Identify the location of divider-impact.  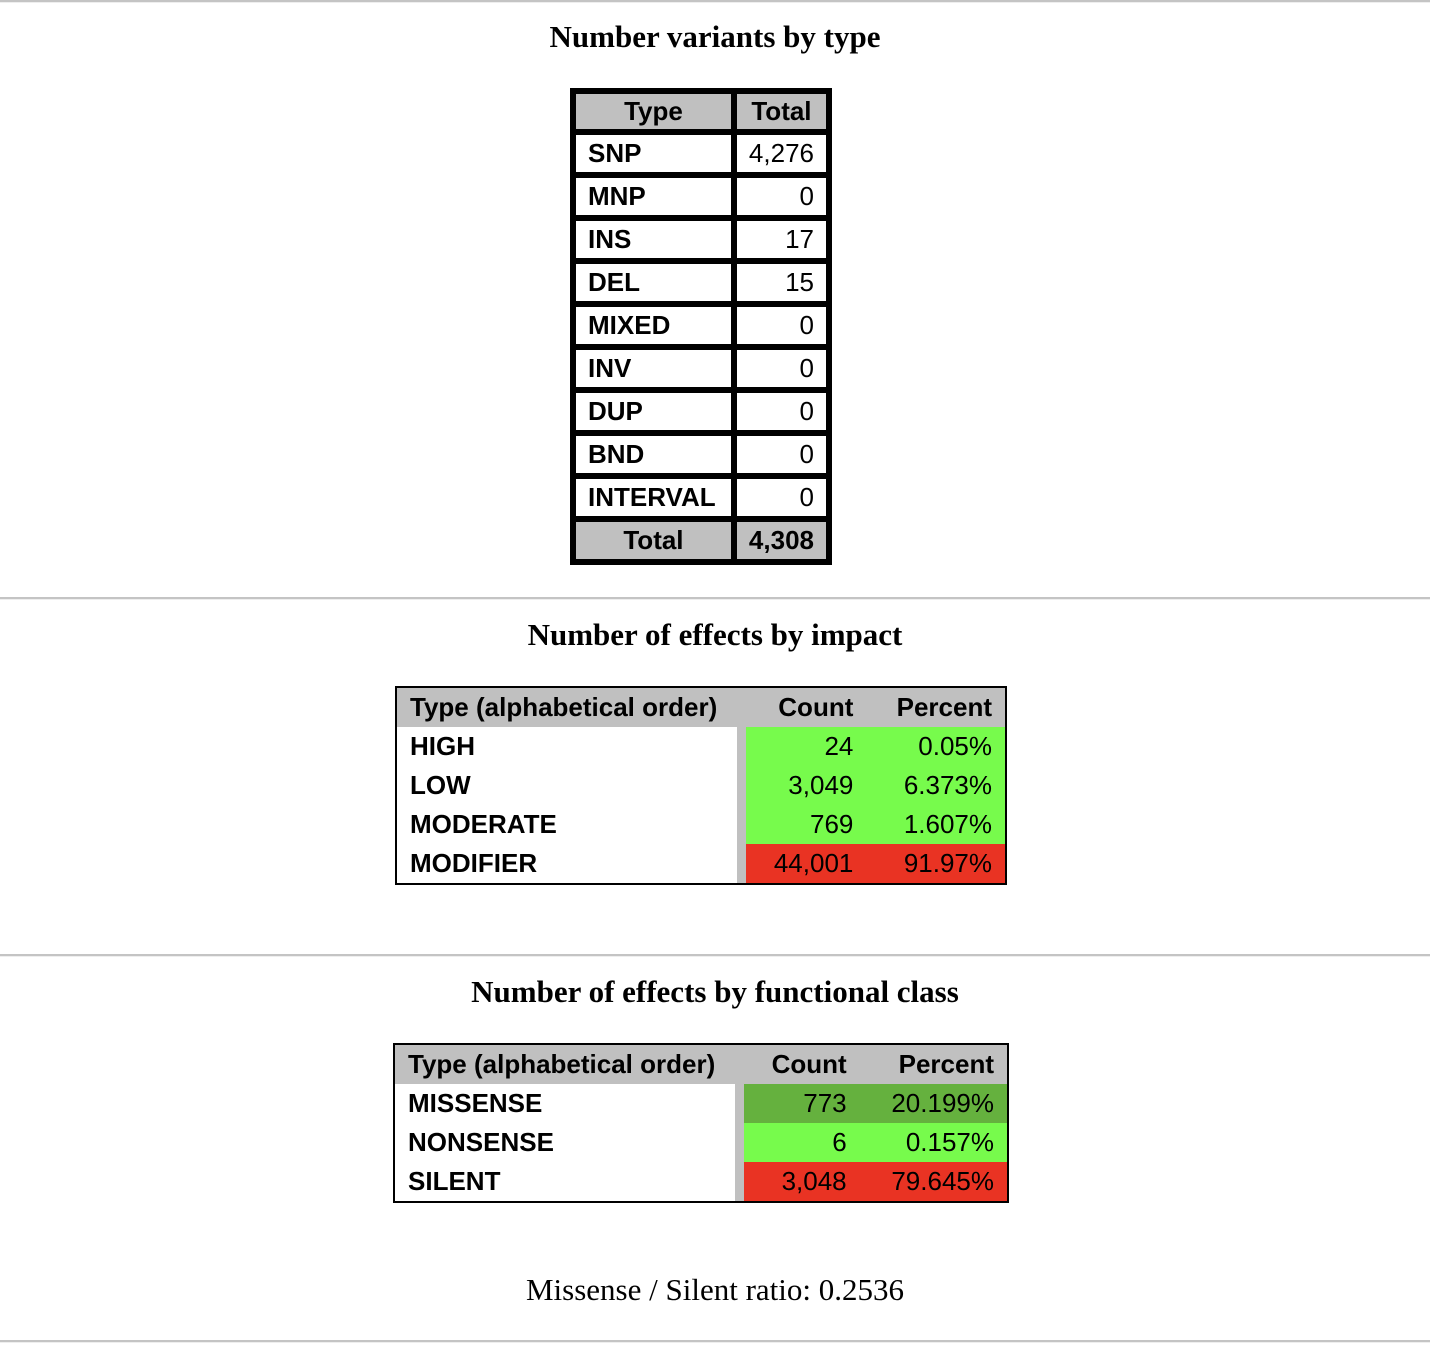
(715, 598).